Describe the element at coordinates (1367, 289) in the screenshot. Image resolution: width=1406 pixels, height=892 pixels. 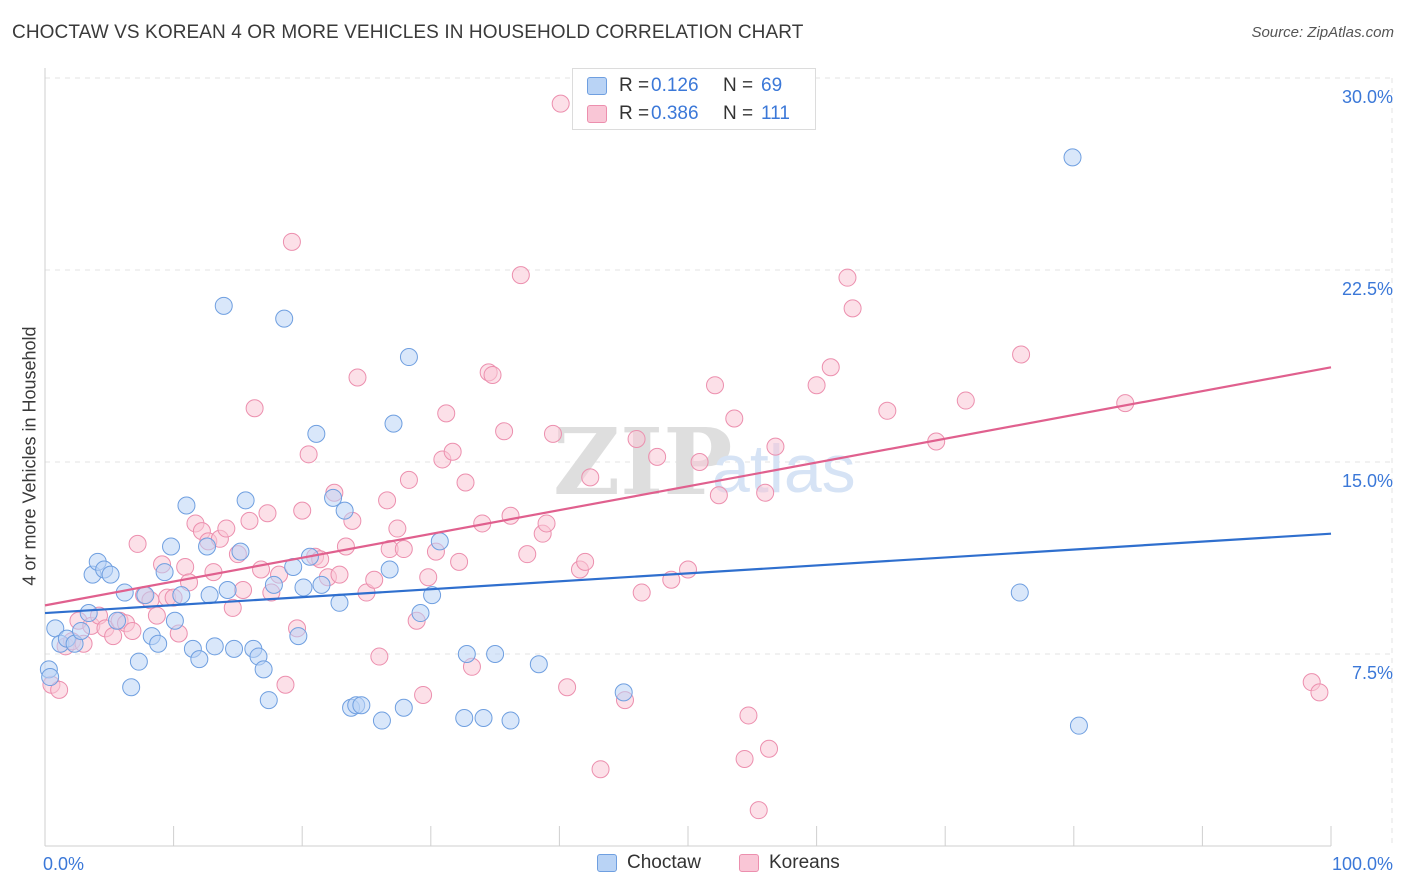
I see `y-tick-label: 22.5%` at that location.